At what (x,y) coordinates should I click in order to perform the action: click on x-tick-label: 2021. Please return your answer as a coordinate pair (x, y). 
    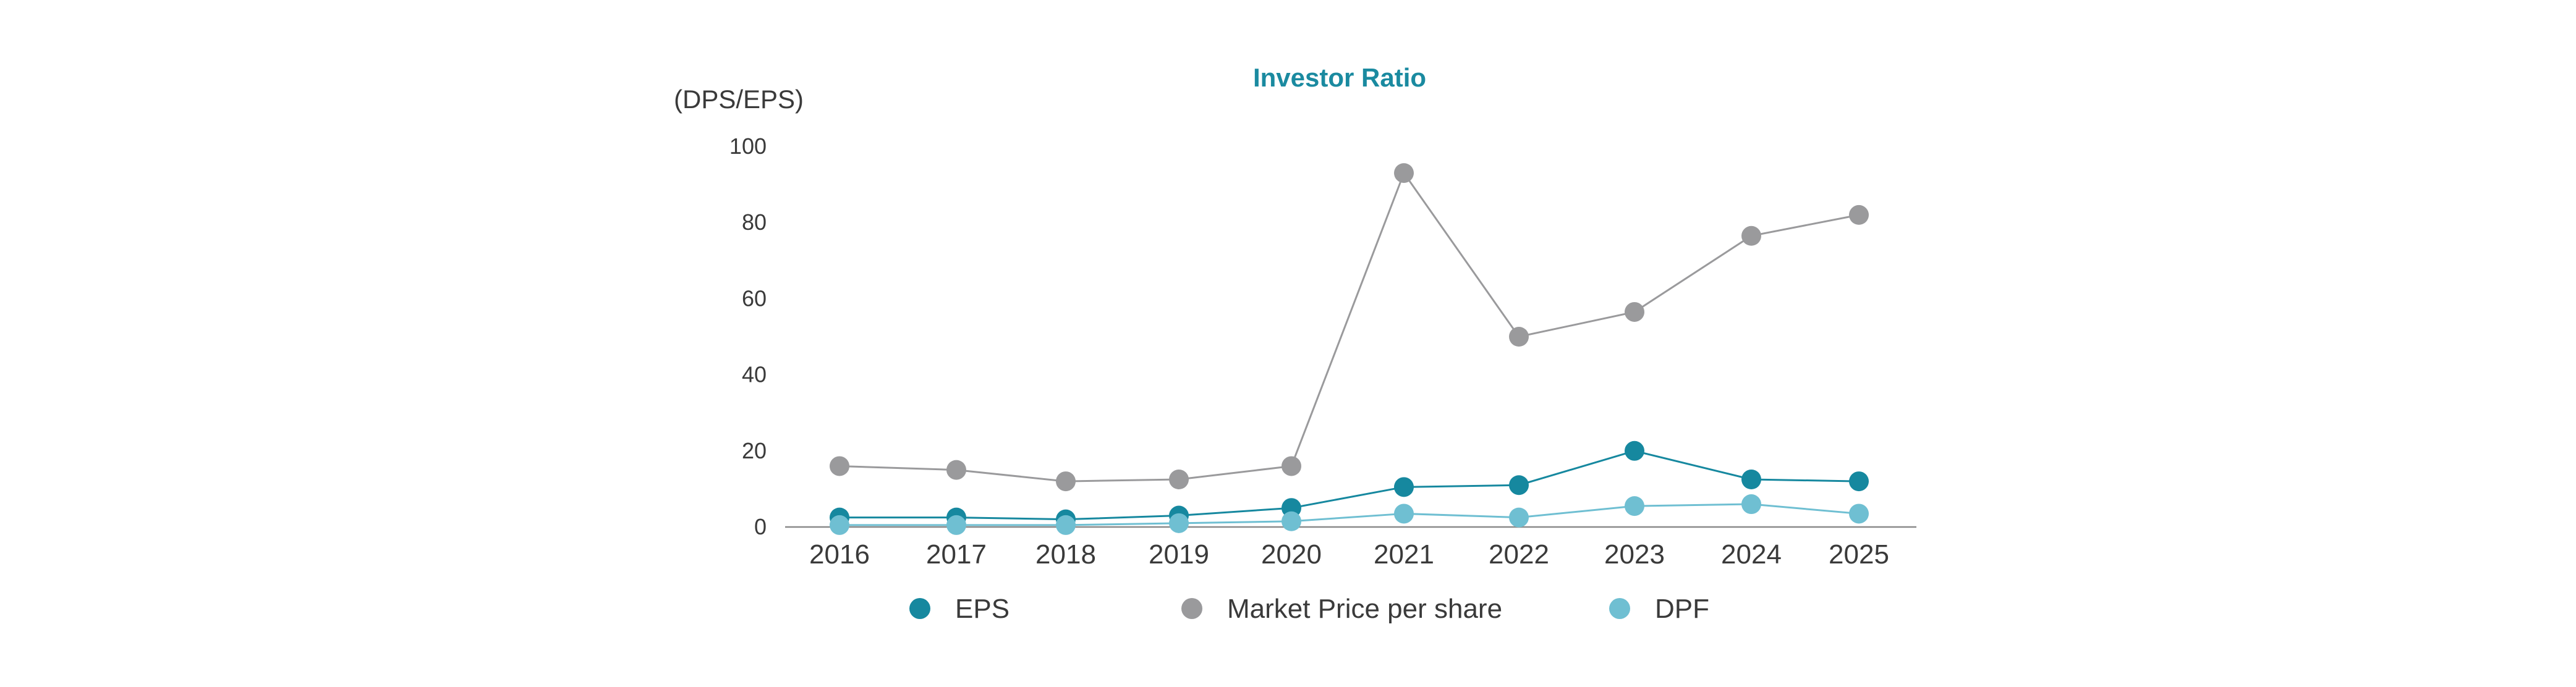
    Looking at the image, I should click on (1404, 555).